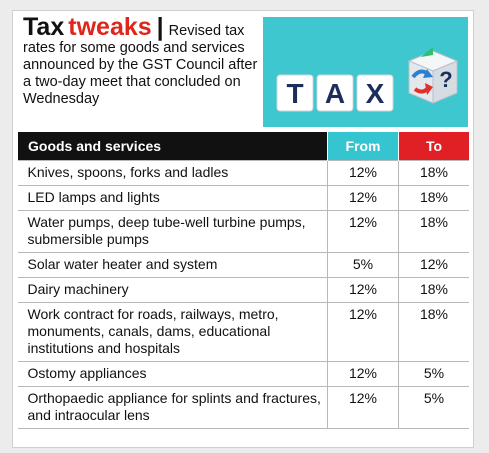 The image size is (489, 453). Describe the element at coordinates (110, 27) in the screenshot. I see `title-tweaks: tweaks` at that location.